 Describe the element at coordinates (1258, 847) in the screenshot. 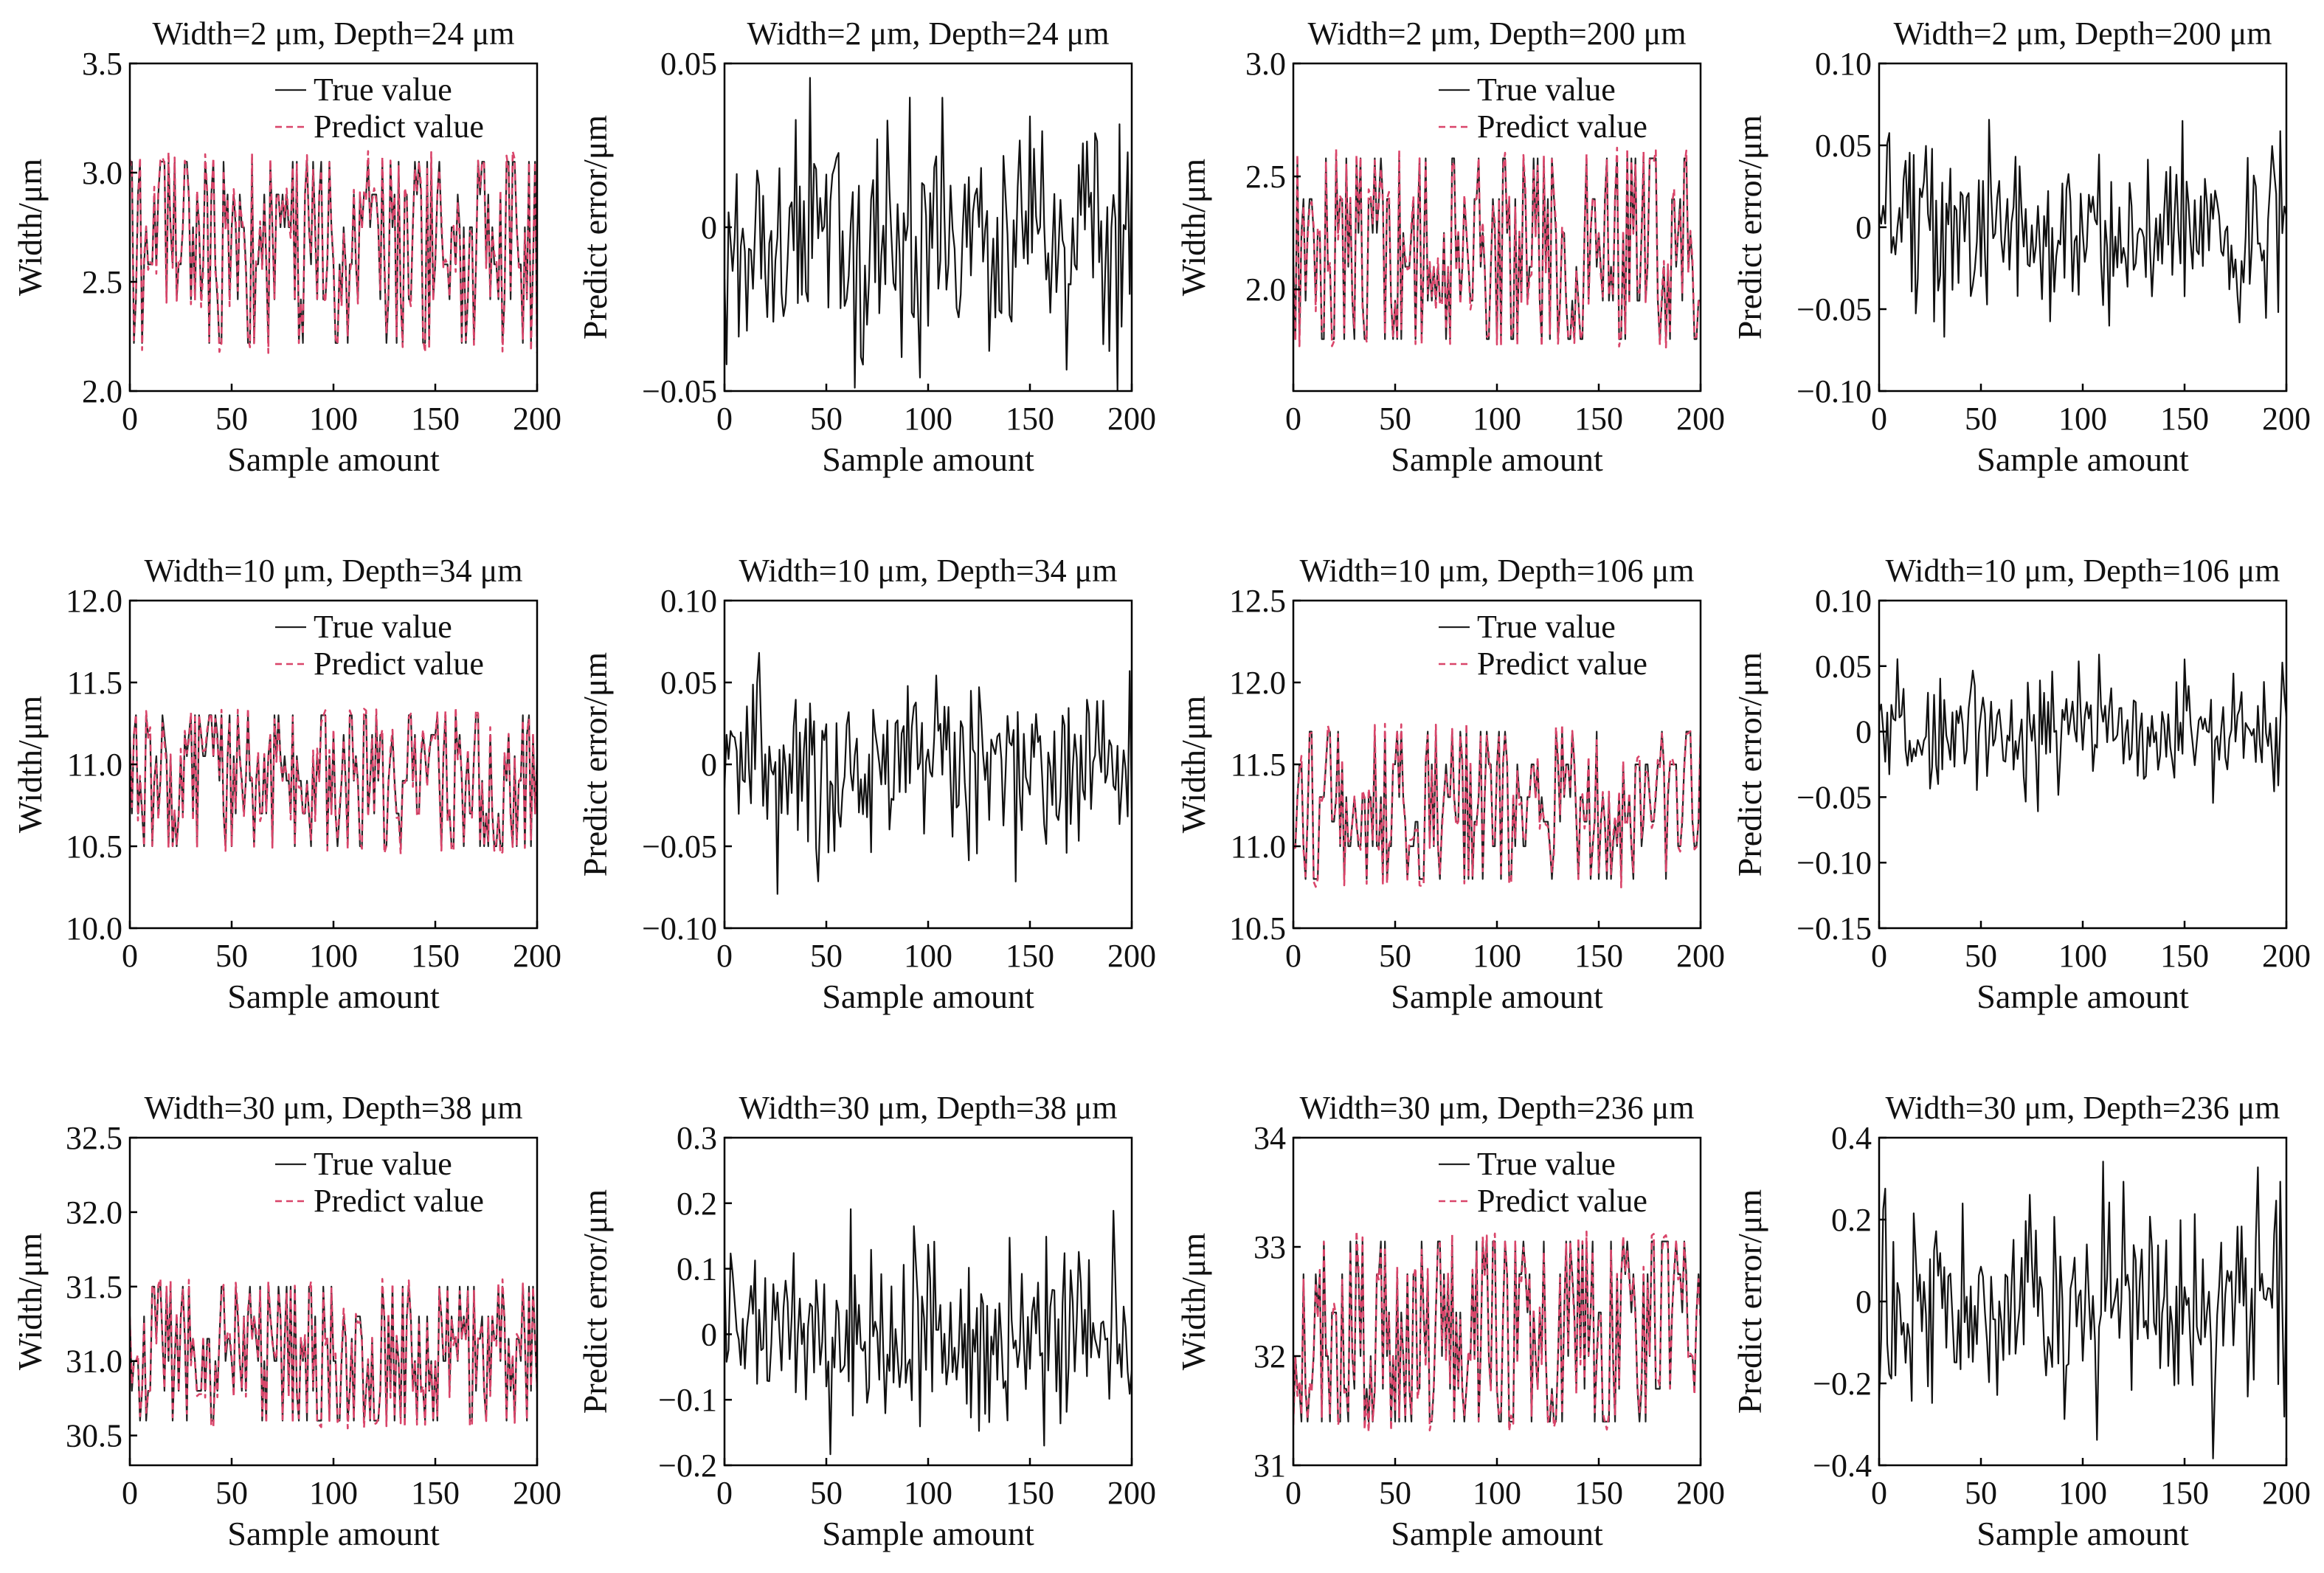

I see `y-tick-label: 11.0` at that location.